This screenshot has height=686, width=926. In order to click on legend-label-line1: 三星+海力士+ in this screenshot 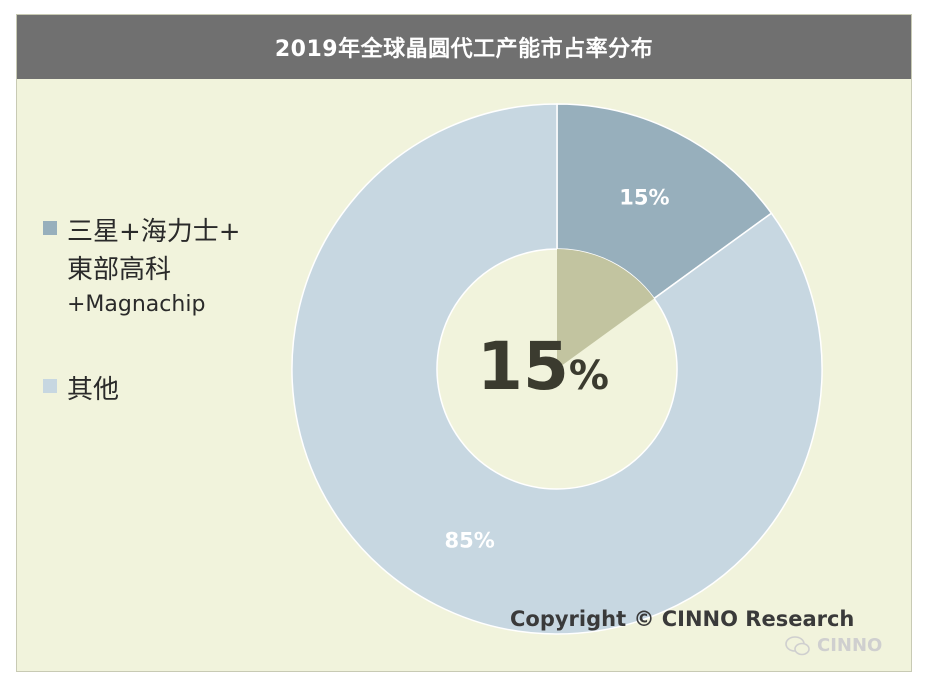, I will do `click(154, 232)`.